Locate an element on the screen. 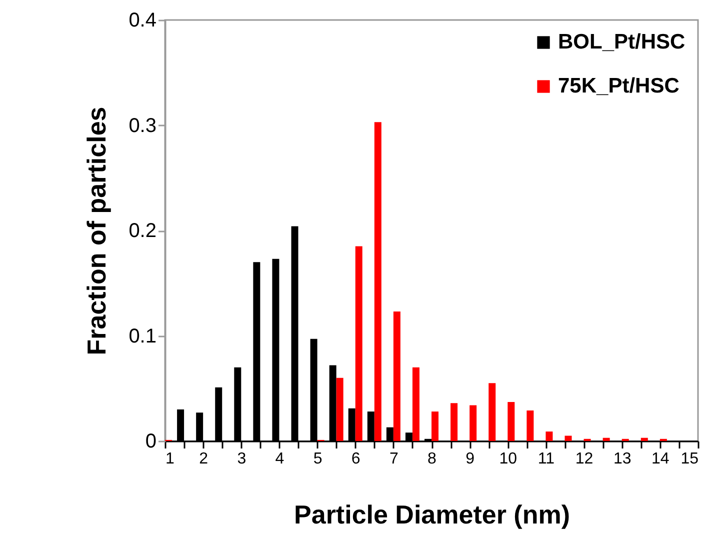  x-tick-label: 12 is located at coordinates (584, 459).